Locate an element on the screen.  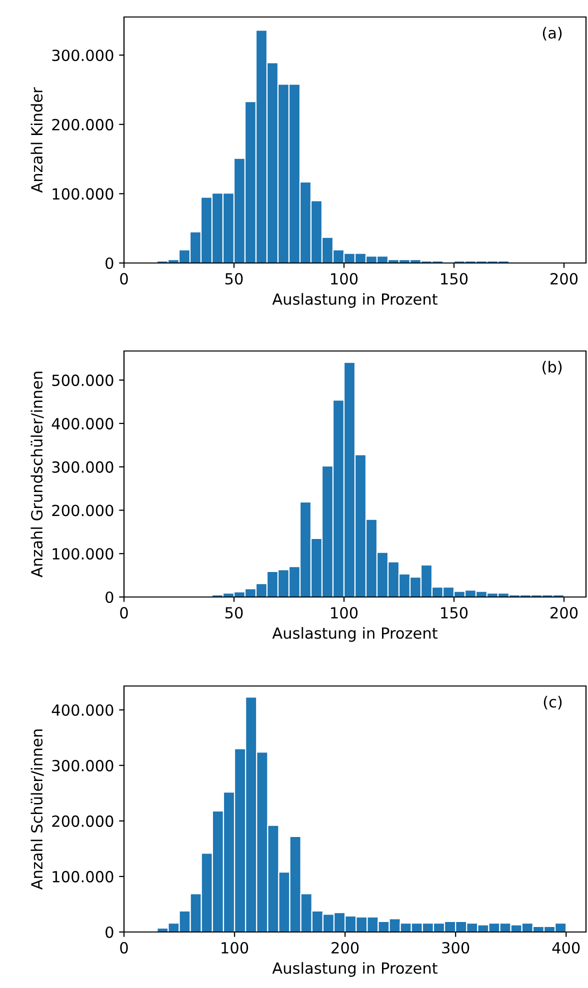
x-tick-label: 300 is located at coordinates (456, 948).